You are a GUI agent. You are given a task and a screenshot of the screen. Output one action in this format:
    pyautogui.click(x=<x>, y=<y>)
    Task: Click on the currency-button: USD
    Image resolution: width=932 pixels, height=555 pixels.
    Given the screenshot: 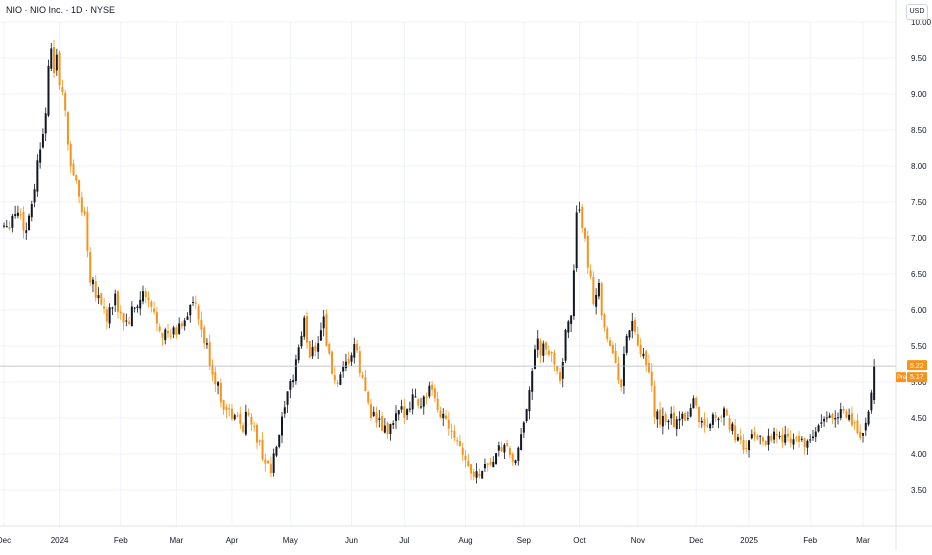 What is the action you would take?
    pyautogui.click(x=917, y=12)
    